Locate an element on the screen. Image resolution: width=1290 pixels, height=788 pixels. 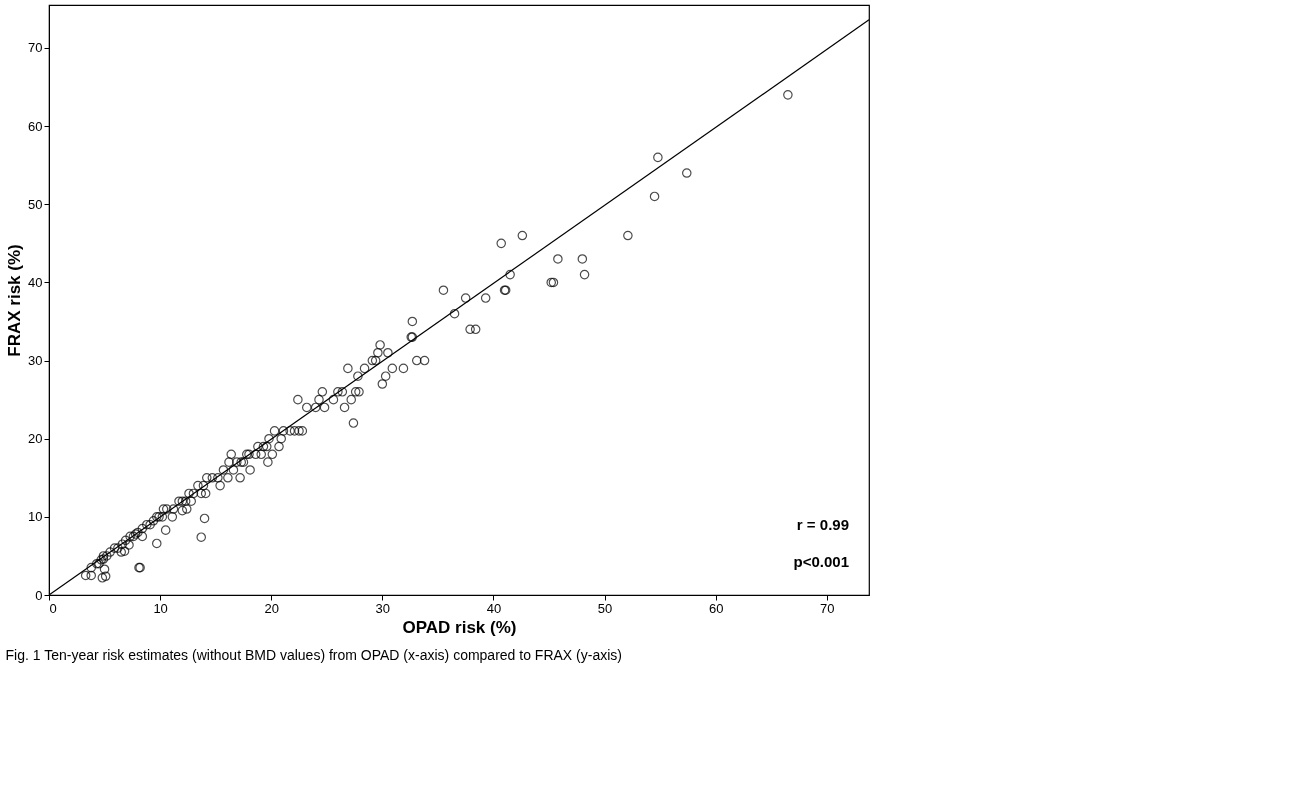
x-tick-label: 70 is located at coordinates (827, 608).